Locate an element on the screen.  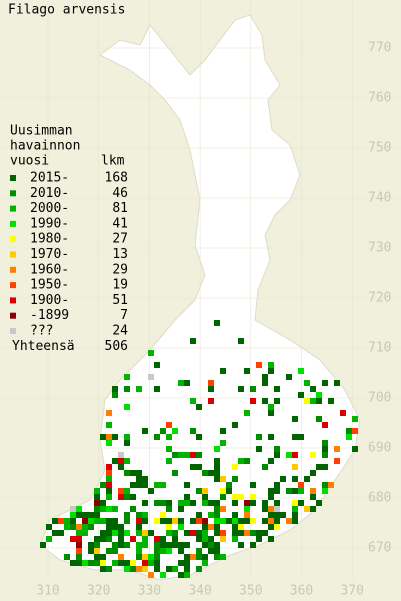
legend-heading: vuosi is located at coordinates (29, 161).